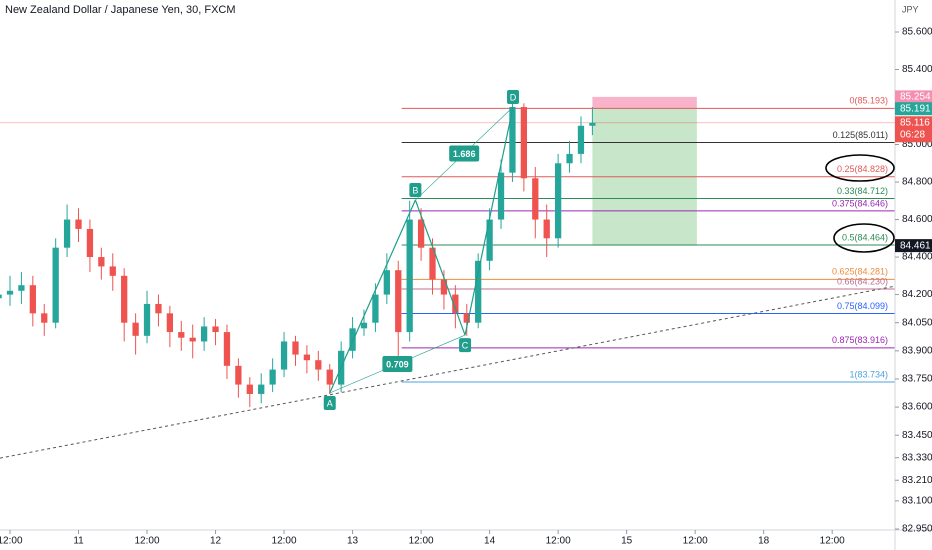 The height and width of the screenshot is (550, 932). I want to click on price-badge-label: 85.191, so click(915, 108).